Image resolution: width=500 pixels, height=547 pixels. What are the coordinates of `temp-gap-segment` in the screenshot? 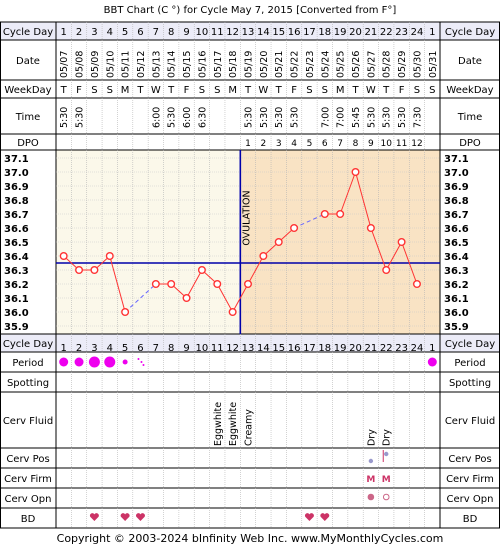 It's located at (309, 221).